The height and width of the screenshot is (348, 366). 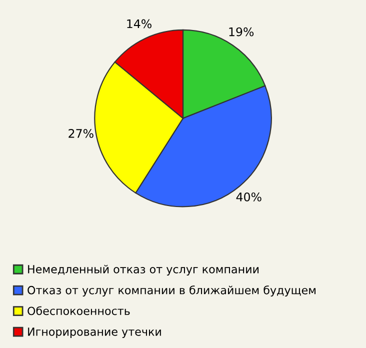 I want to click on data-label: 27%, so click(x=81, y=133).